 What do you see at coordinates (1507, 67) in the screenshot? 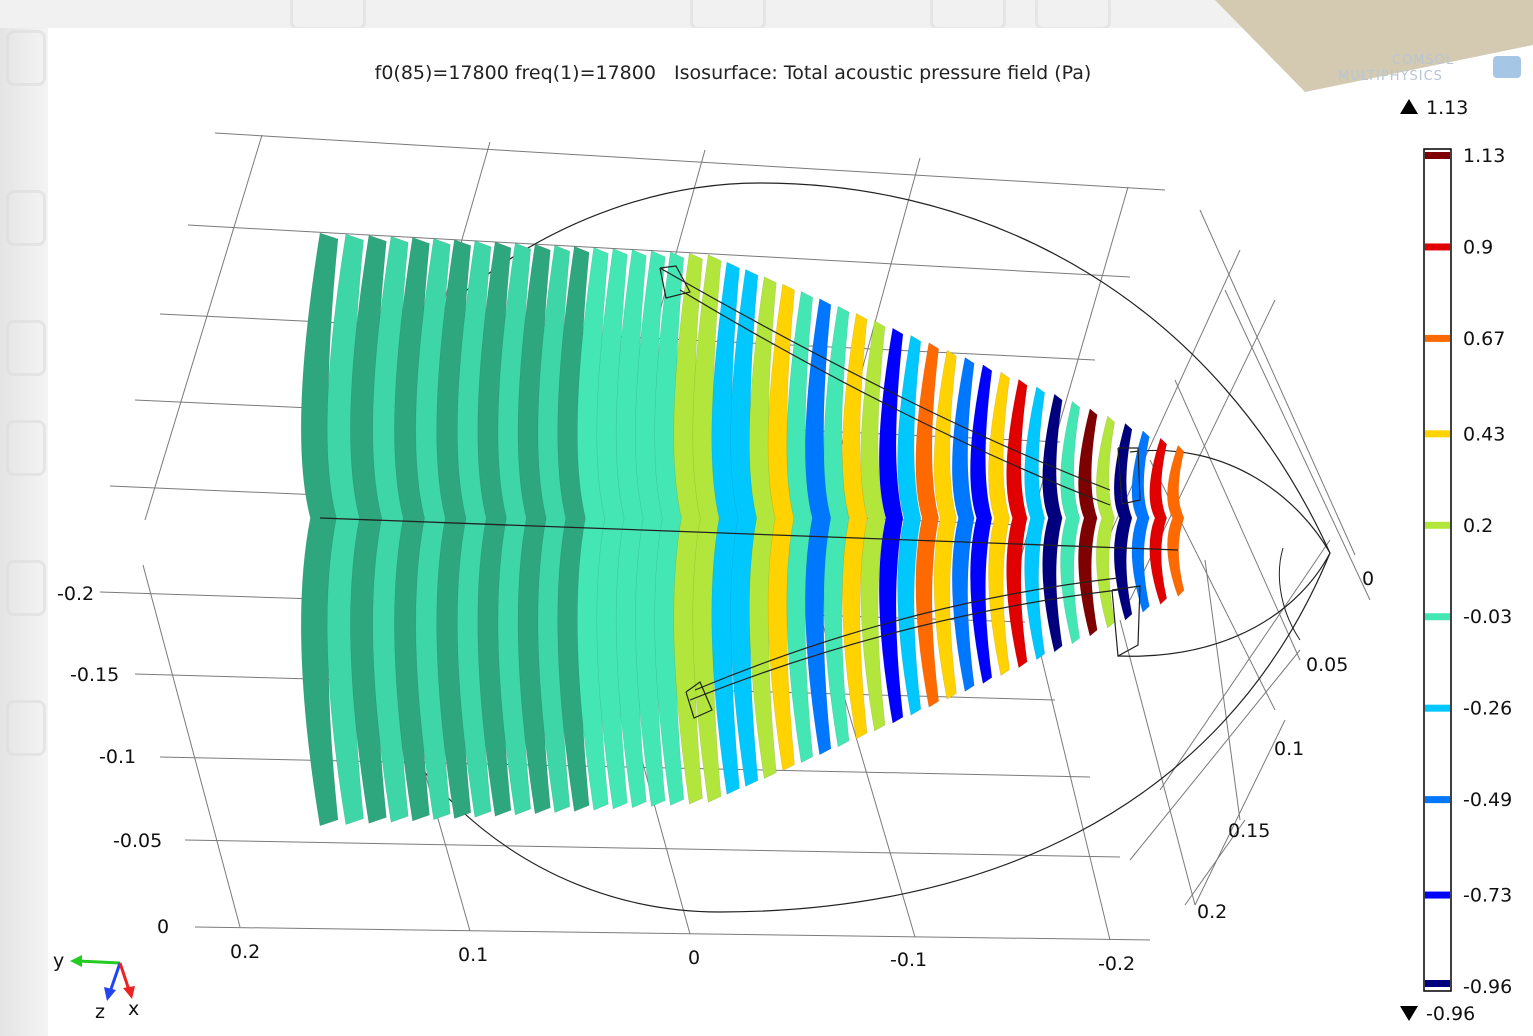
I see `comsol-logo-icon` at bounding box center [1507, 67].